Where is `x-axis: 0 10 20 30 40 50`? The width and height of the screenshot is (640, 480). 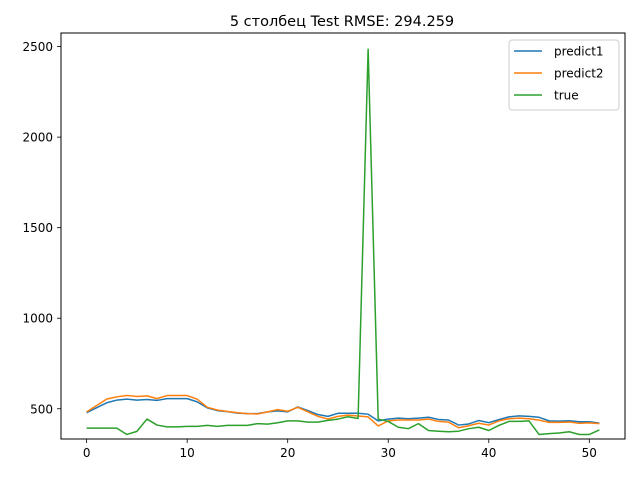 x-axis: 0 10 20 30 40 50 is located at coordinates (340, 449).